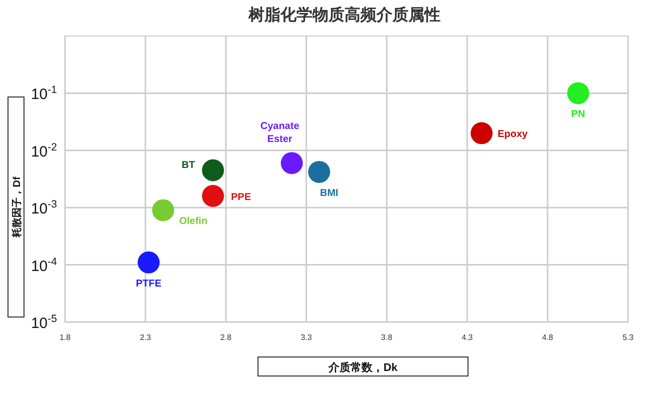  I want to click on x-tick-label: 1.8, so click(65, 337).